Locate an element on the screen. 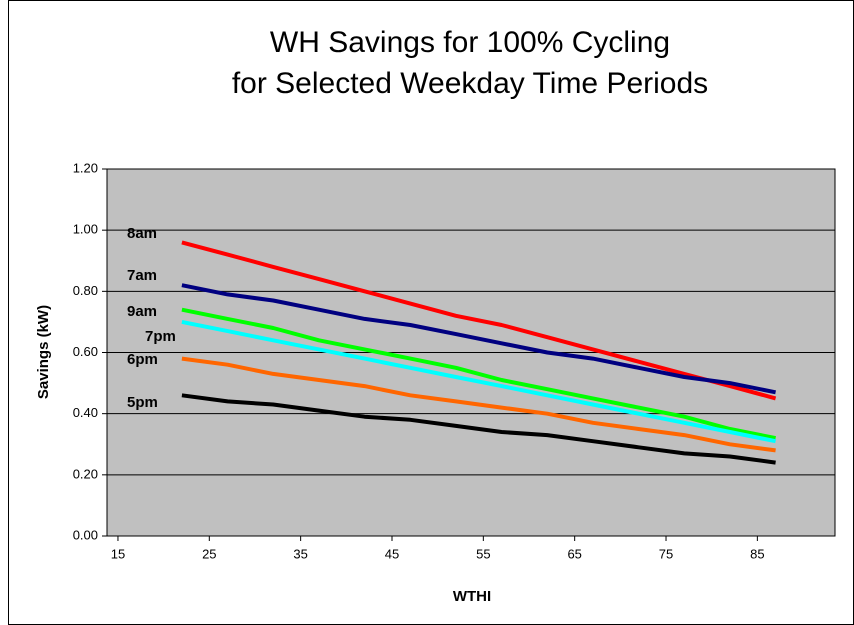 The height and width of the screenshot is (625, 854). y-axis-label: Savings (kW) is located at coordinates (43, 352).